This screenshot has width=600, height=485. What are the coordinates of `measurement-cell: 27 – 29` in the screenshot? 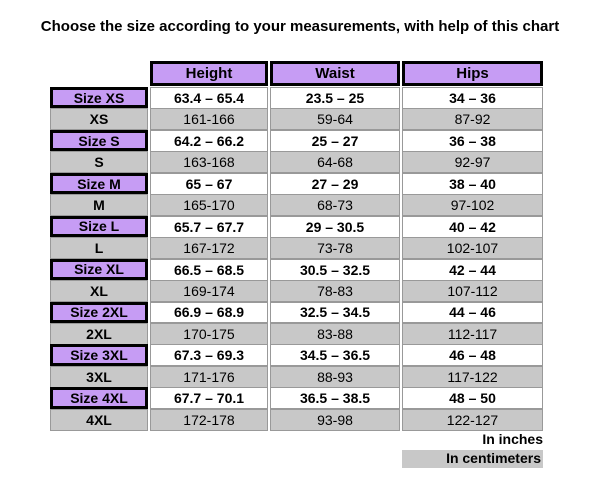 It's located at (335, 183).